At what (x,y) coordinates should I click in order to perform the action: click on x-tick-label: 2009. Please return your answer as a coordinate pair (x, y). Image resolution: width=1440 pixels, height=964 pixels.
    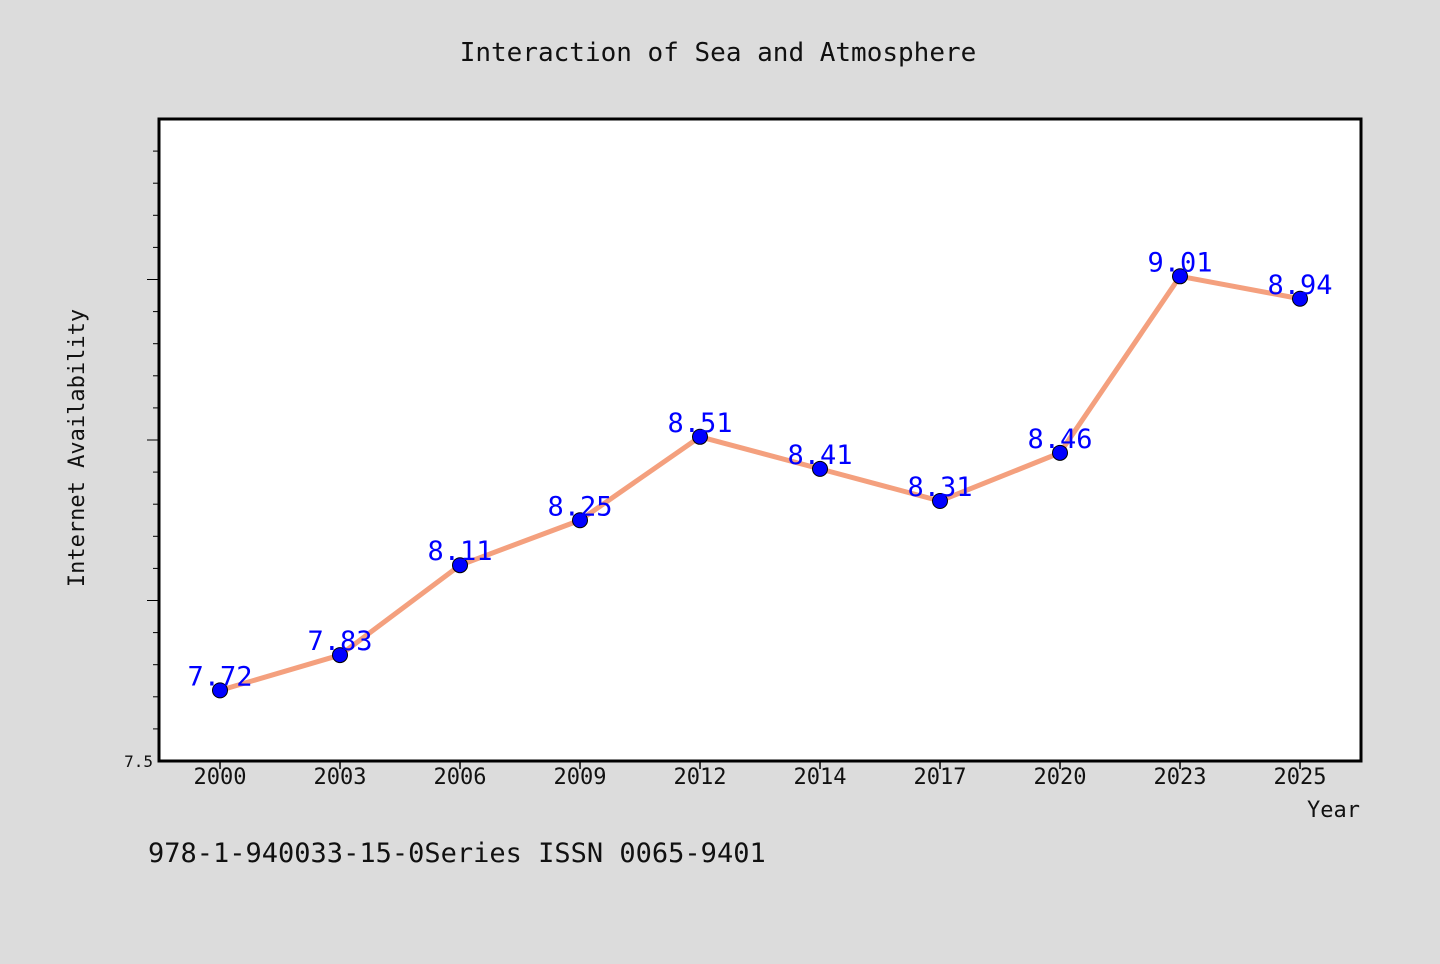
    Looking at the image, I should click on (580, 777).